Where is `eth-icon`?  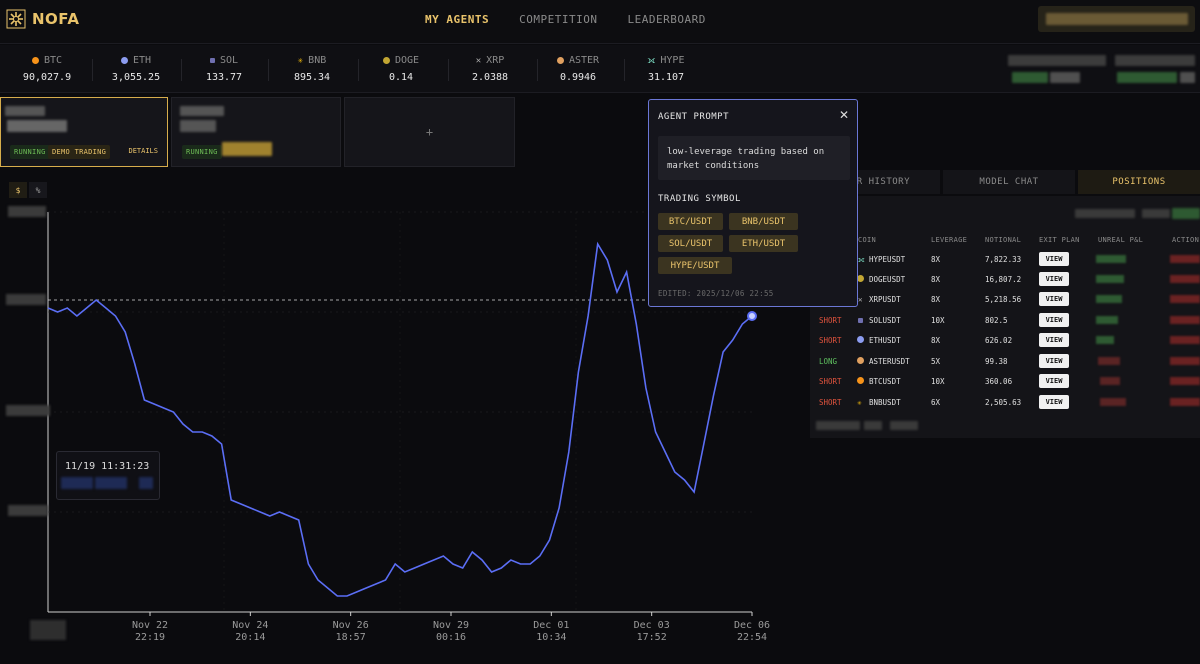
eth-icon is located at coordinates (860, 339).